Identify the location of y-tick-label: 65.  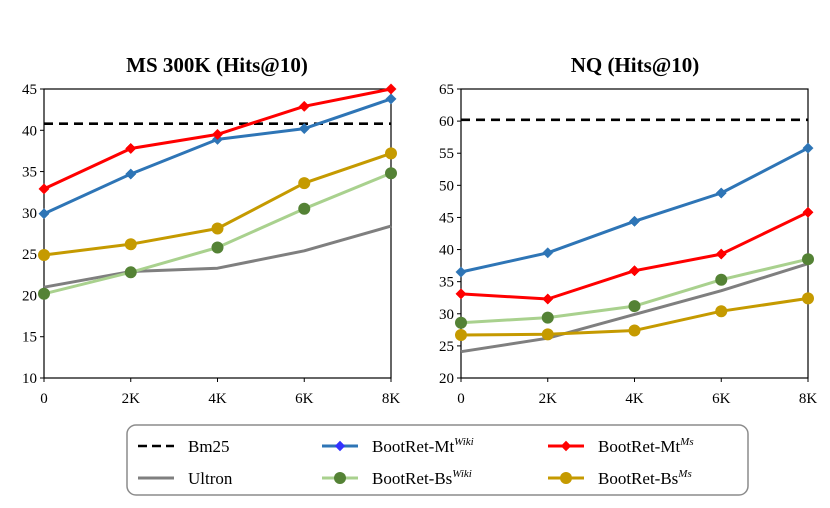
(446, 90).